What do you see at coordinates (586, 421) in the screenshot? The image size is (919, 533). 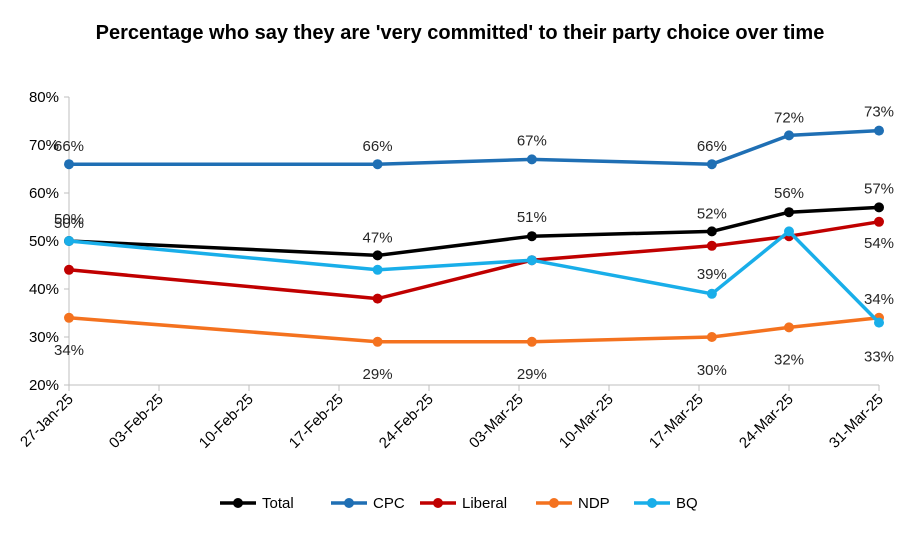 I see `x-tick-label: 10-Mar-25` at bounding box center [586, 421].